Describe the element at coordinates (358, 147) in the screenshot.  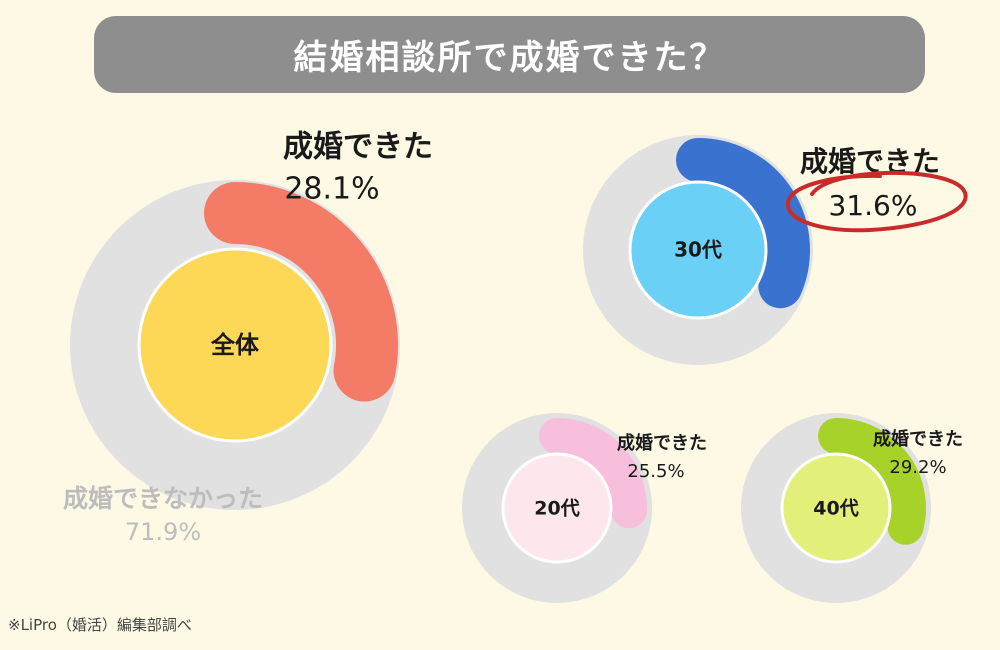
I see `chart-1-category-label: 成婚できた` at that location.